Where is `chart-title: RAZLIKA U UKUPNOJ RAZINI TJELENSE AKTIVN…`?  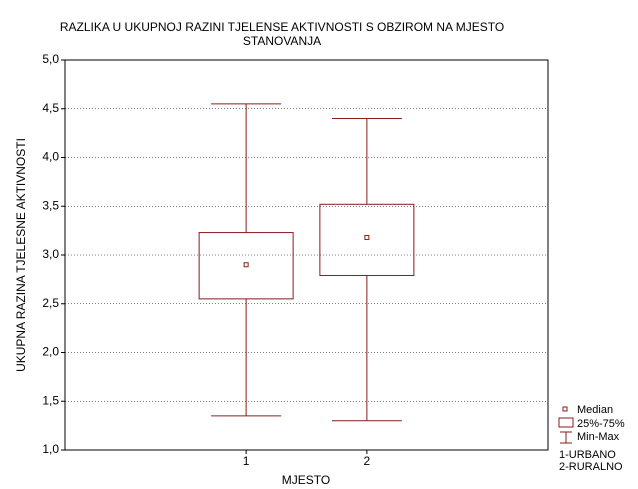
chart-title: RAZLIKA U UKUPNOJ RAZINI TJELENSE AKTIVN… is located at coordinates (282, 27).